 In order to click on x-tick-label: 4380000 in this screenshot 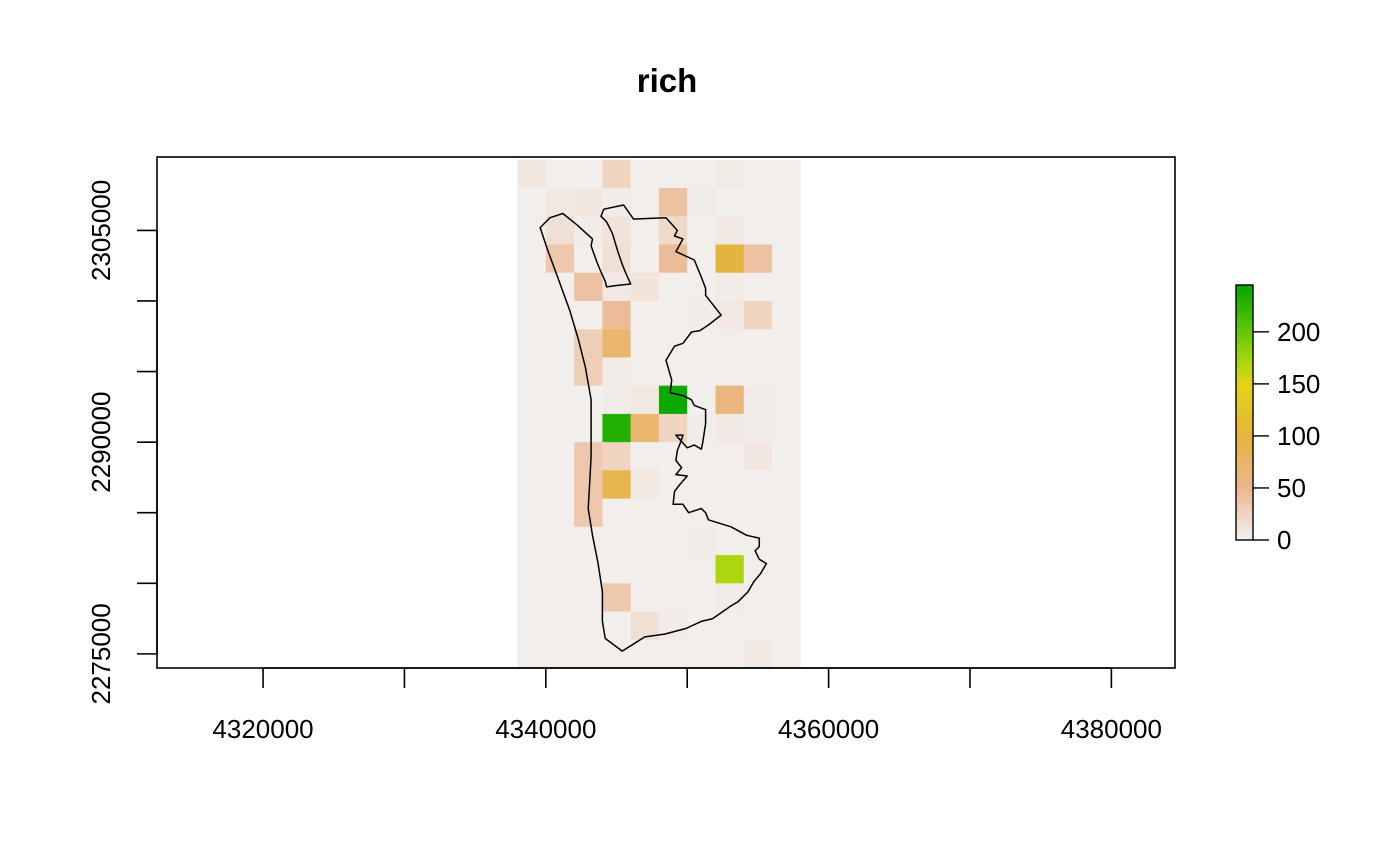, I will do `click(1111, 729)`.